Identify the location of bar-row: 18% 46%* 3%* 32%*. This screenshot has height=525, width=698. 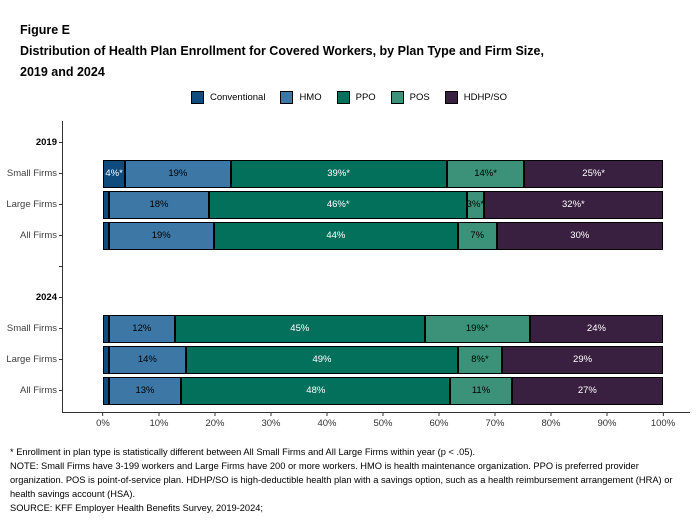
(376, 204).